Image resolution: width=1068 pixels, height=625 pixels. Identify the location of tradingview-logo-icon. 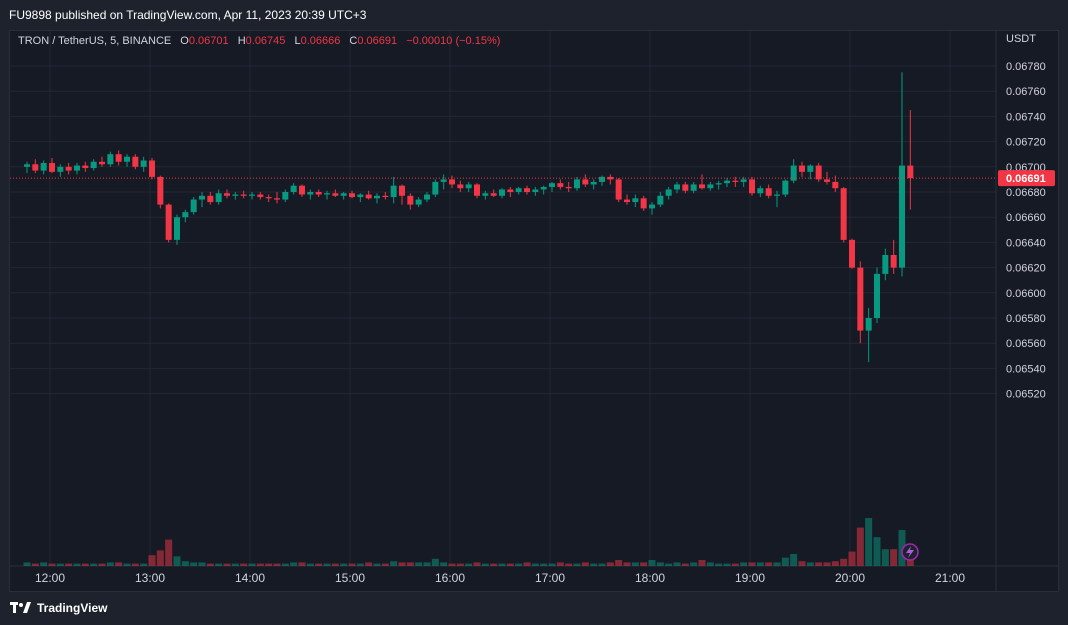
(21, 608).